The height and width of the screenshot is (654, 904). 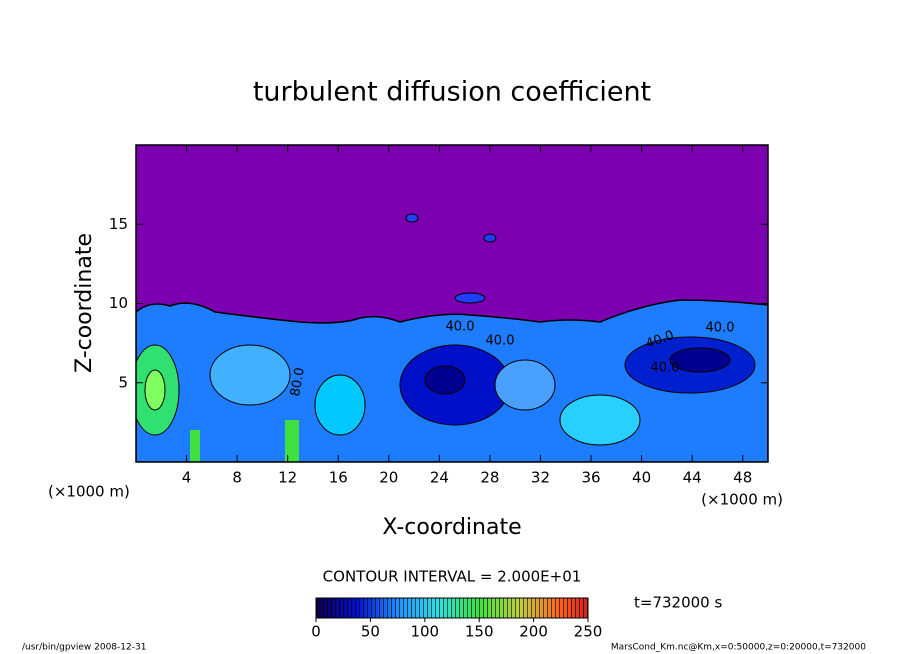 What do you see at coordinates (338, 478) in the screenshot?
I see `x-tick-label: 16` at bounding box center [338, 478].